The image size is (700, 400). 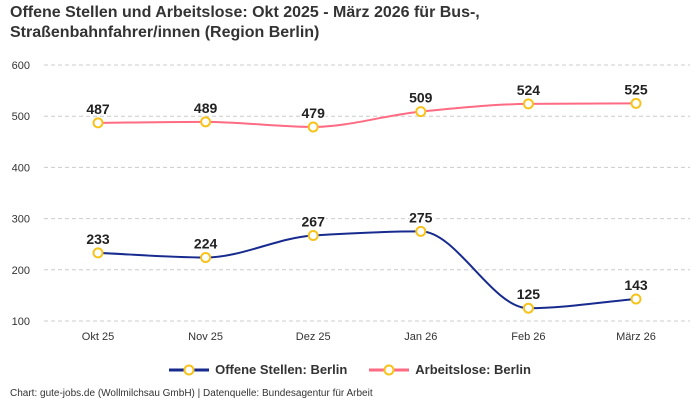 I want to click on data-label: 489, so click(x=206, y=108).